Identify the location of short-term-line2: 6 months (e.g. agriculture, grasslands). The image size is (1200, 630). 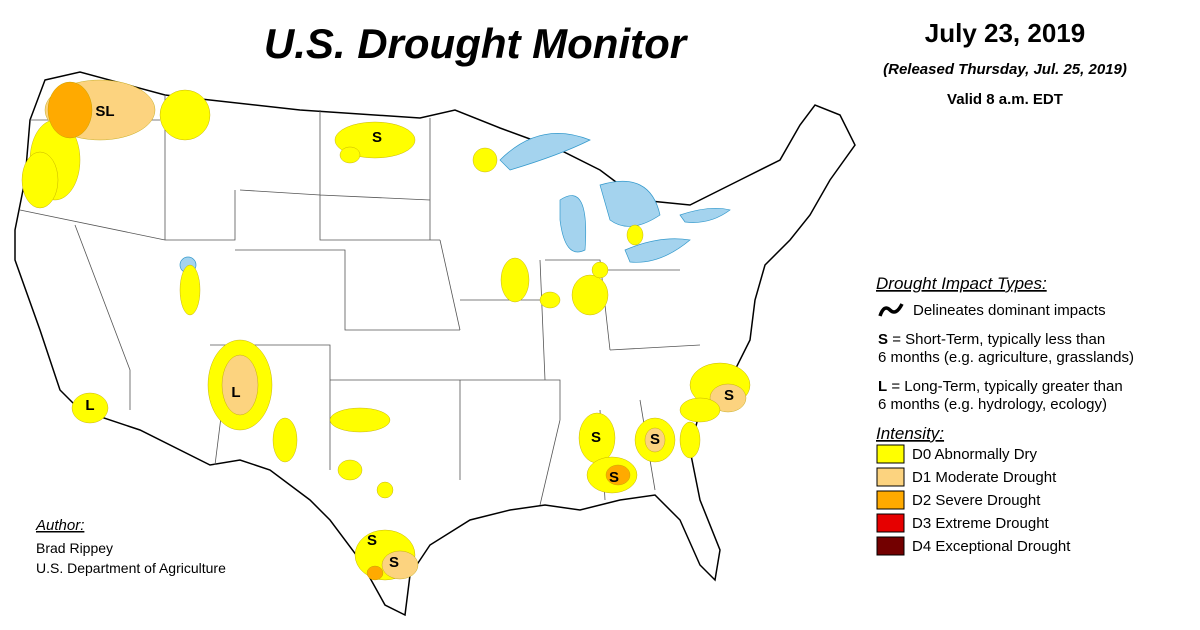
(1006, 357).